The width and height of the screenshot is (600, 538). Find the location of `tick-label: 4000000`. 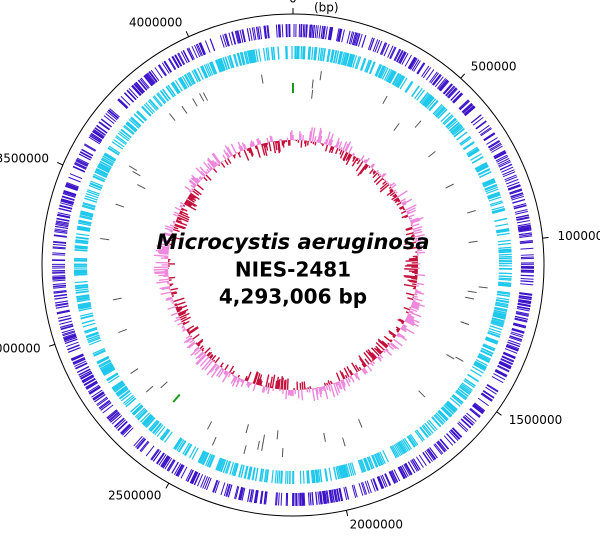

tick-label: 4000000 is located at coordinates (155, 23).